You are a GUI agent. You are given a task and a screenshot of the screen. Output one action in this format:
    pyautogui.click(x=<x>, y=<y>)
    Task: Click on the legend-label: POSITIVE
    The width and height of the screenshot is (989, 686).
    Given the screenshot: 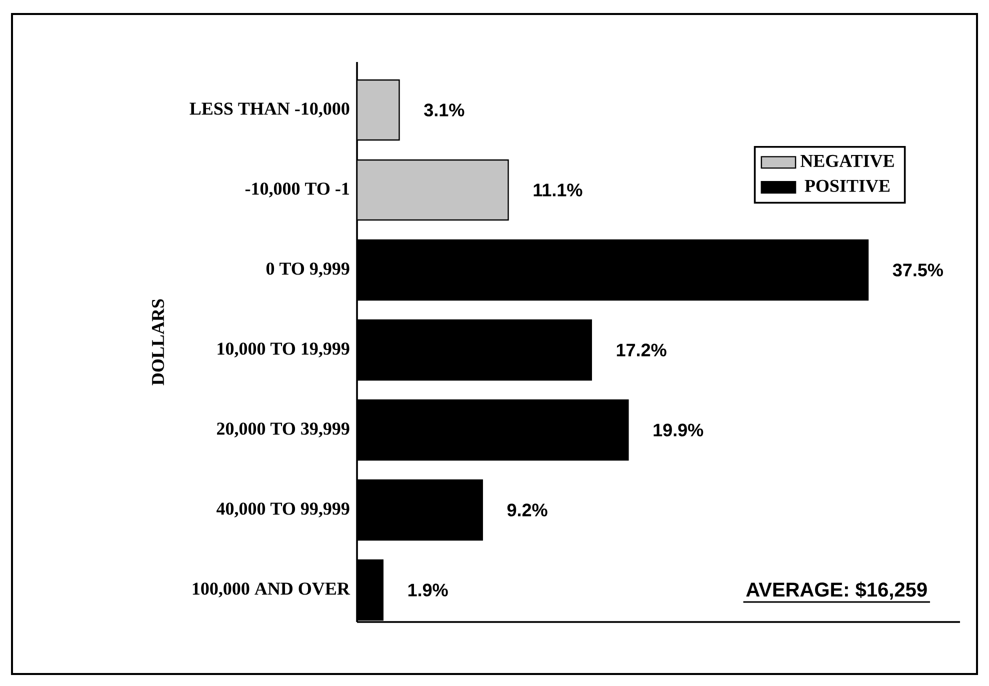 What is the action you would take?
    pyautogui.click(x=847, y=186)
    